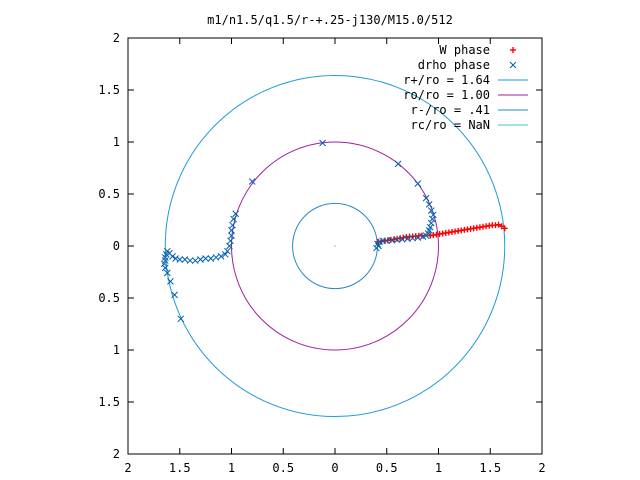 The height and width of the screenshot is (480, 640). I want to click on legend-label: rc/ro = NaN, so click(450, 125).